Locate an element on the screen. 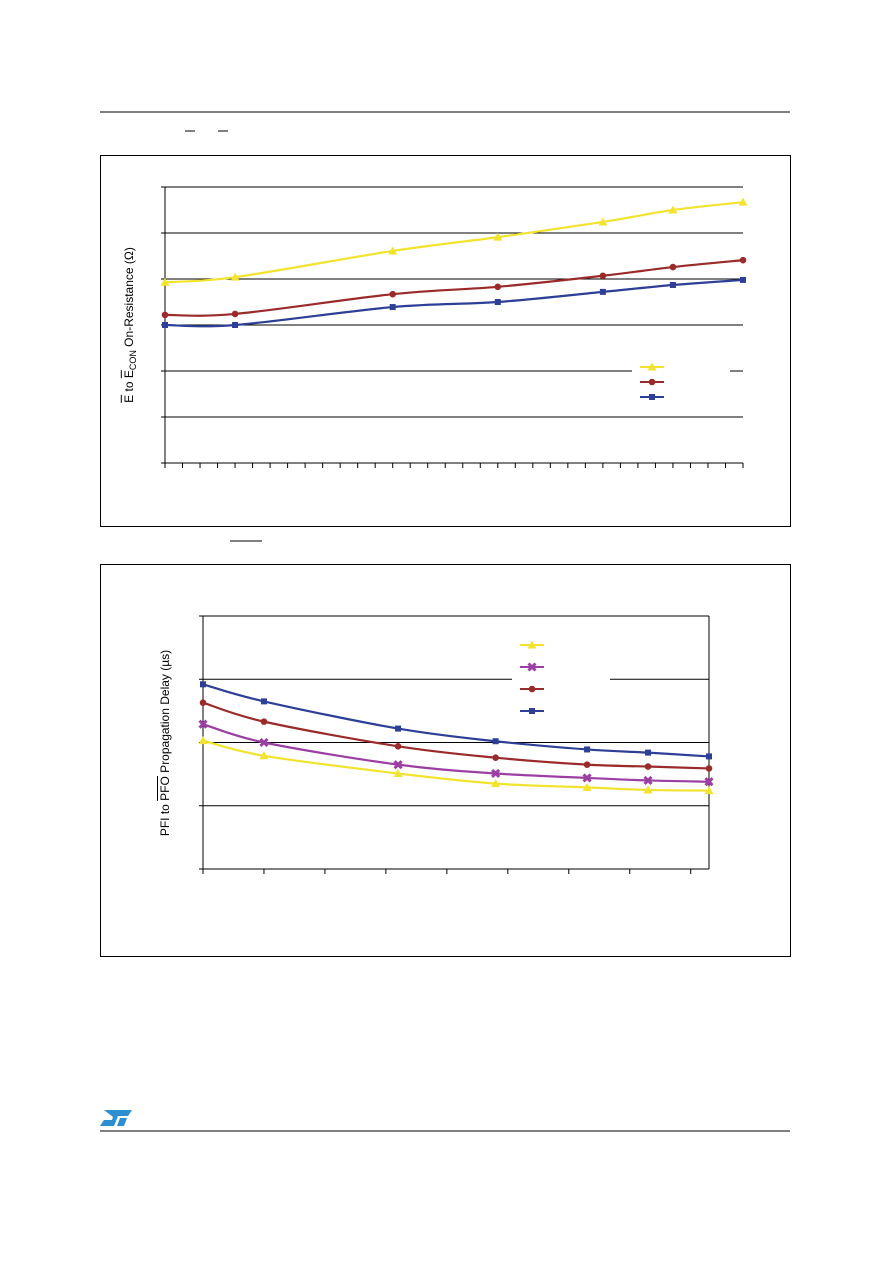  y-axis-label-part: PFI to is located at coordinates (165, 818).